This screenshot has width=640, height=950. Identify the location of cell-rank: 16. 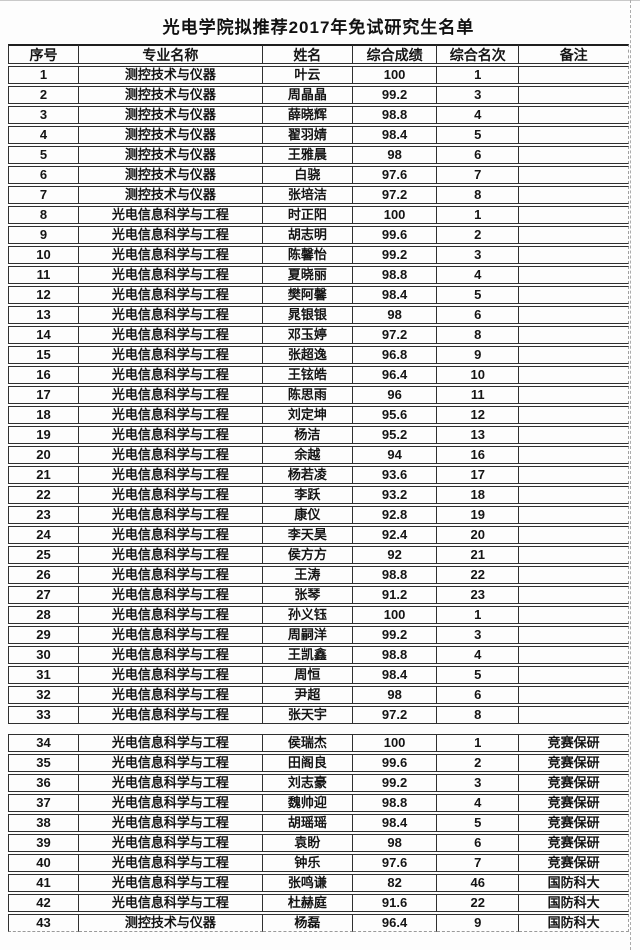
(478, 455).